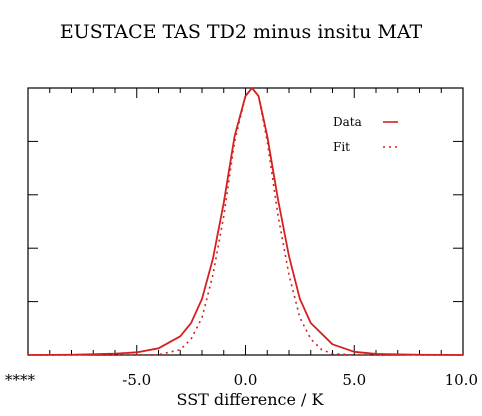 Image resolution: width=482 pixels, height=416 pixels. What do you see at coordinates (246, 380) in the screenshot?
I see `x-tick-label: 0.0` at bounding box center [246, 380].